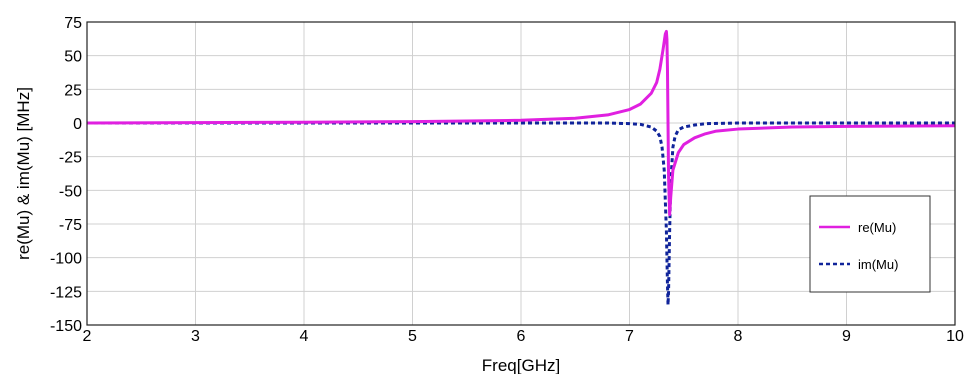  Describe the element at coordinates (66, 259) in the screenshot. I see `y-tick-label: -100` at that location.